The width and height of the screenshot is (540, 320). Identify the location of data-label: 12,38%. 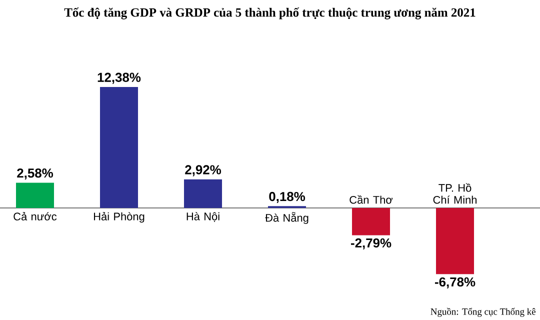
(119, 78).